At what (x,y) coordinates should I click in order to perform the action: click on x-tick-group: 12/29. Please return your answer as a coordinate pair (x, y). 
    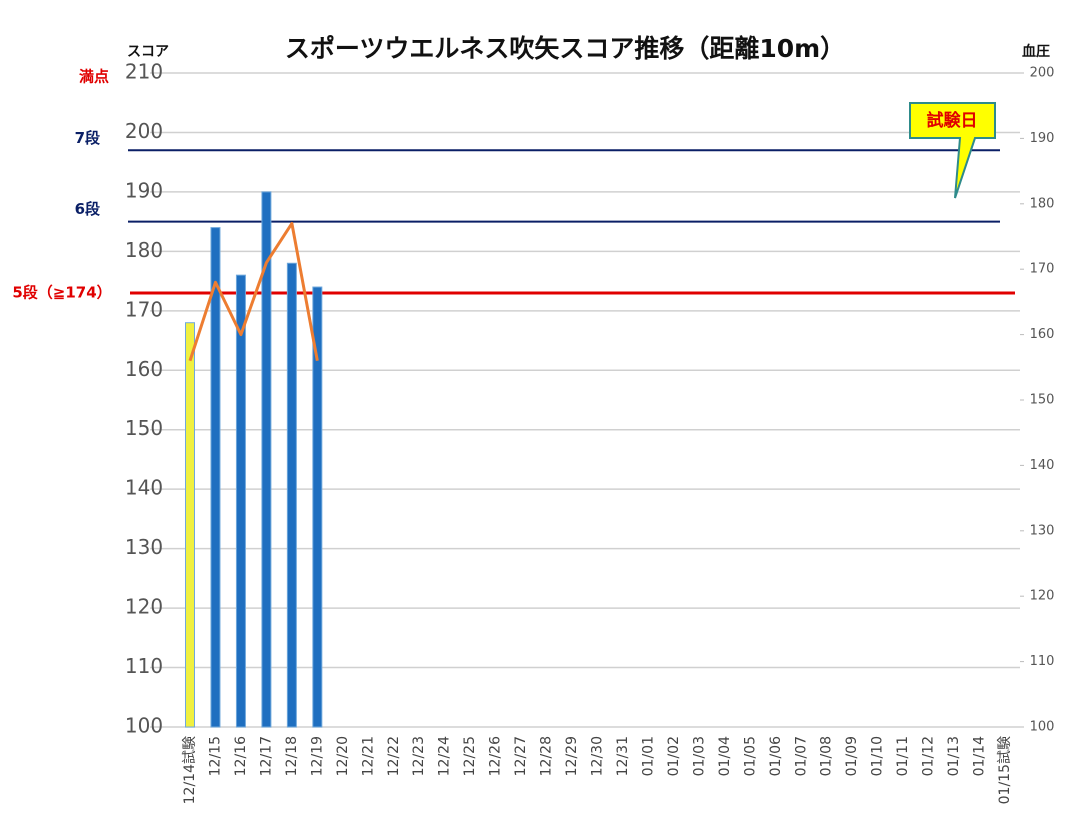
    Looking at the image, I should click on (572, 756).